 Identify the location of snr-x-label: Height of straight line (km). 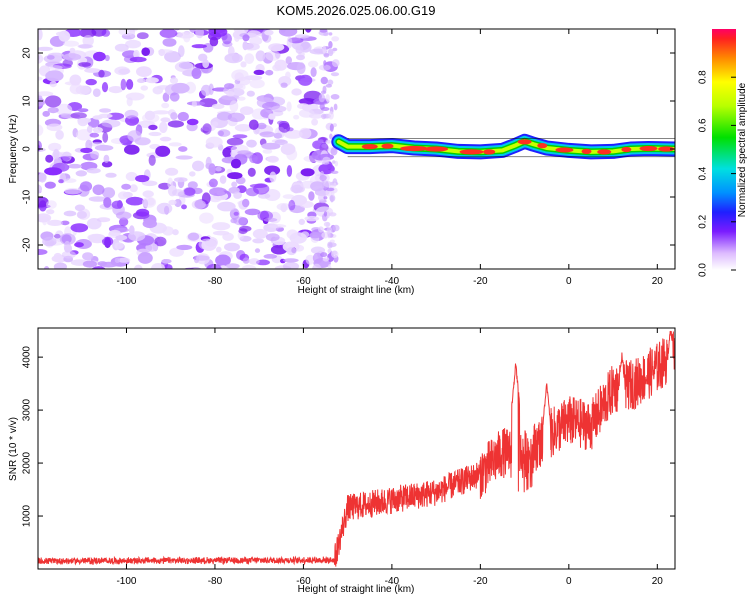
(356, 589).